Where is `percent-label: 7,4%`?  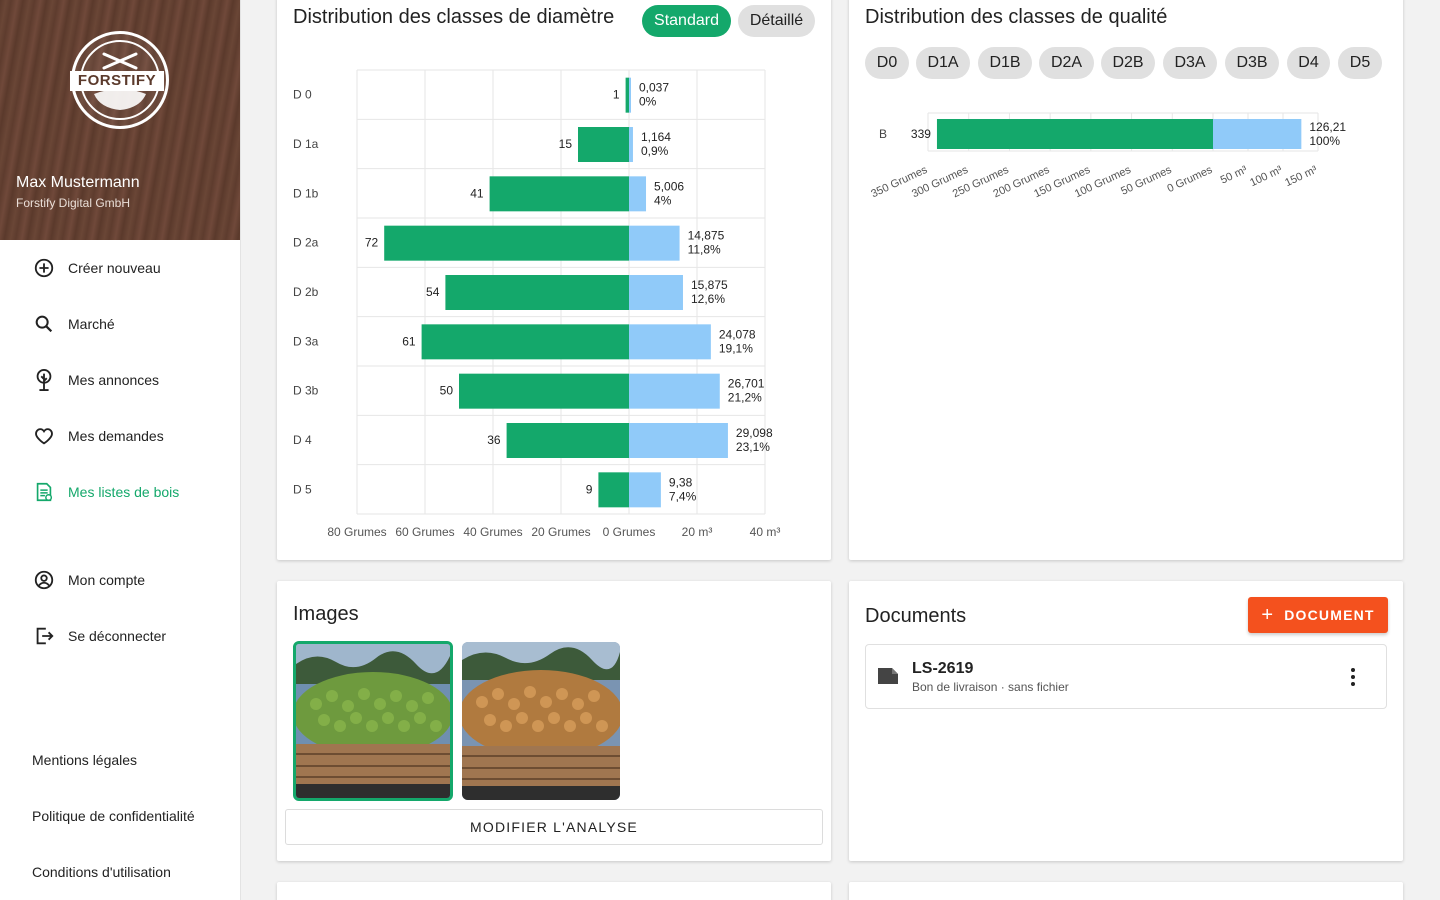
percent-label: 7,4% is located at coordinates (683, 496).